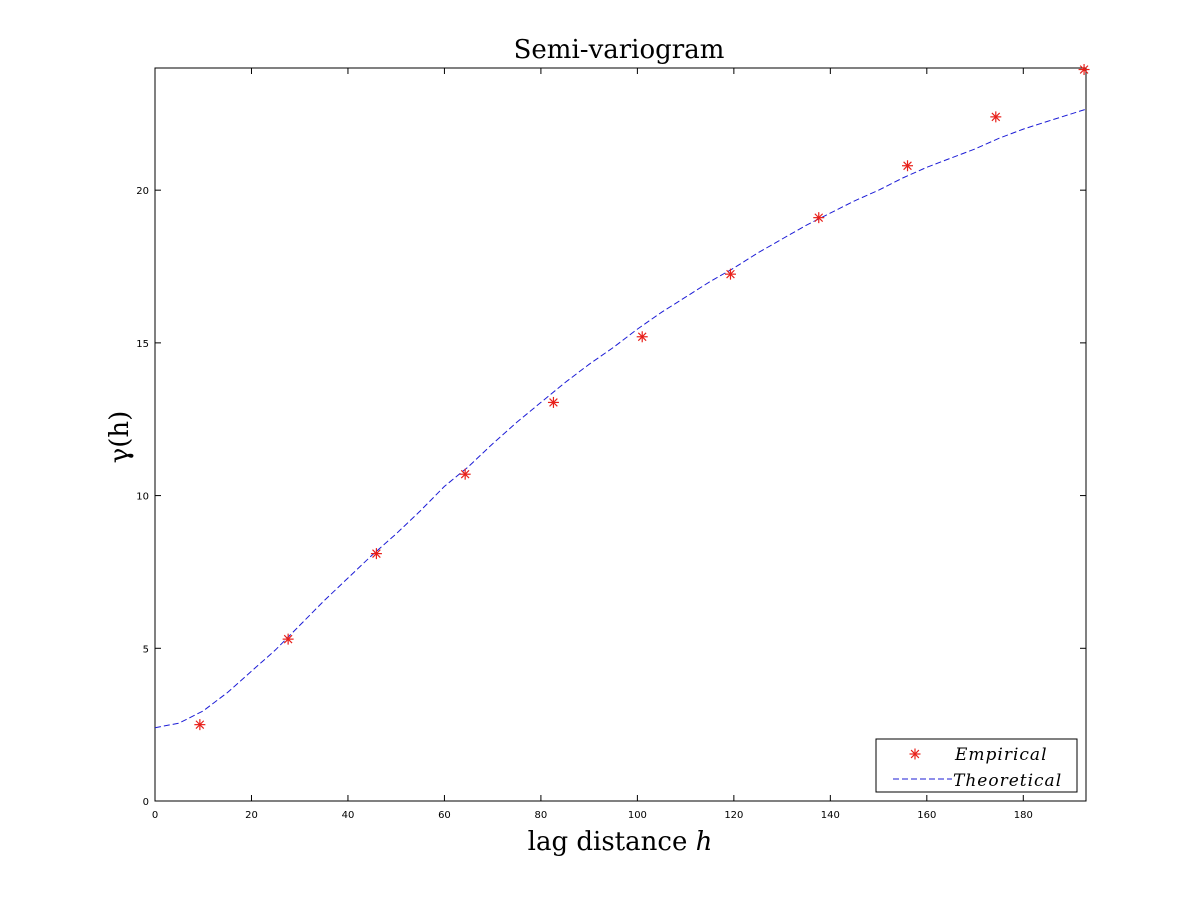 Image resolution: width=1200 pixels, height=900 pixels. What do you see at coordinates (120, 437) in the screenshot?
I see `y-axis-label: γ(h)` at bounding box center [120, 437].